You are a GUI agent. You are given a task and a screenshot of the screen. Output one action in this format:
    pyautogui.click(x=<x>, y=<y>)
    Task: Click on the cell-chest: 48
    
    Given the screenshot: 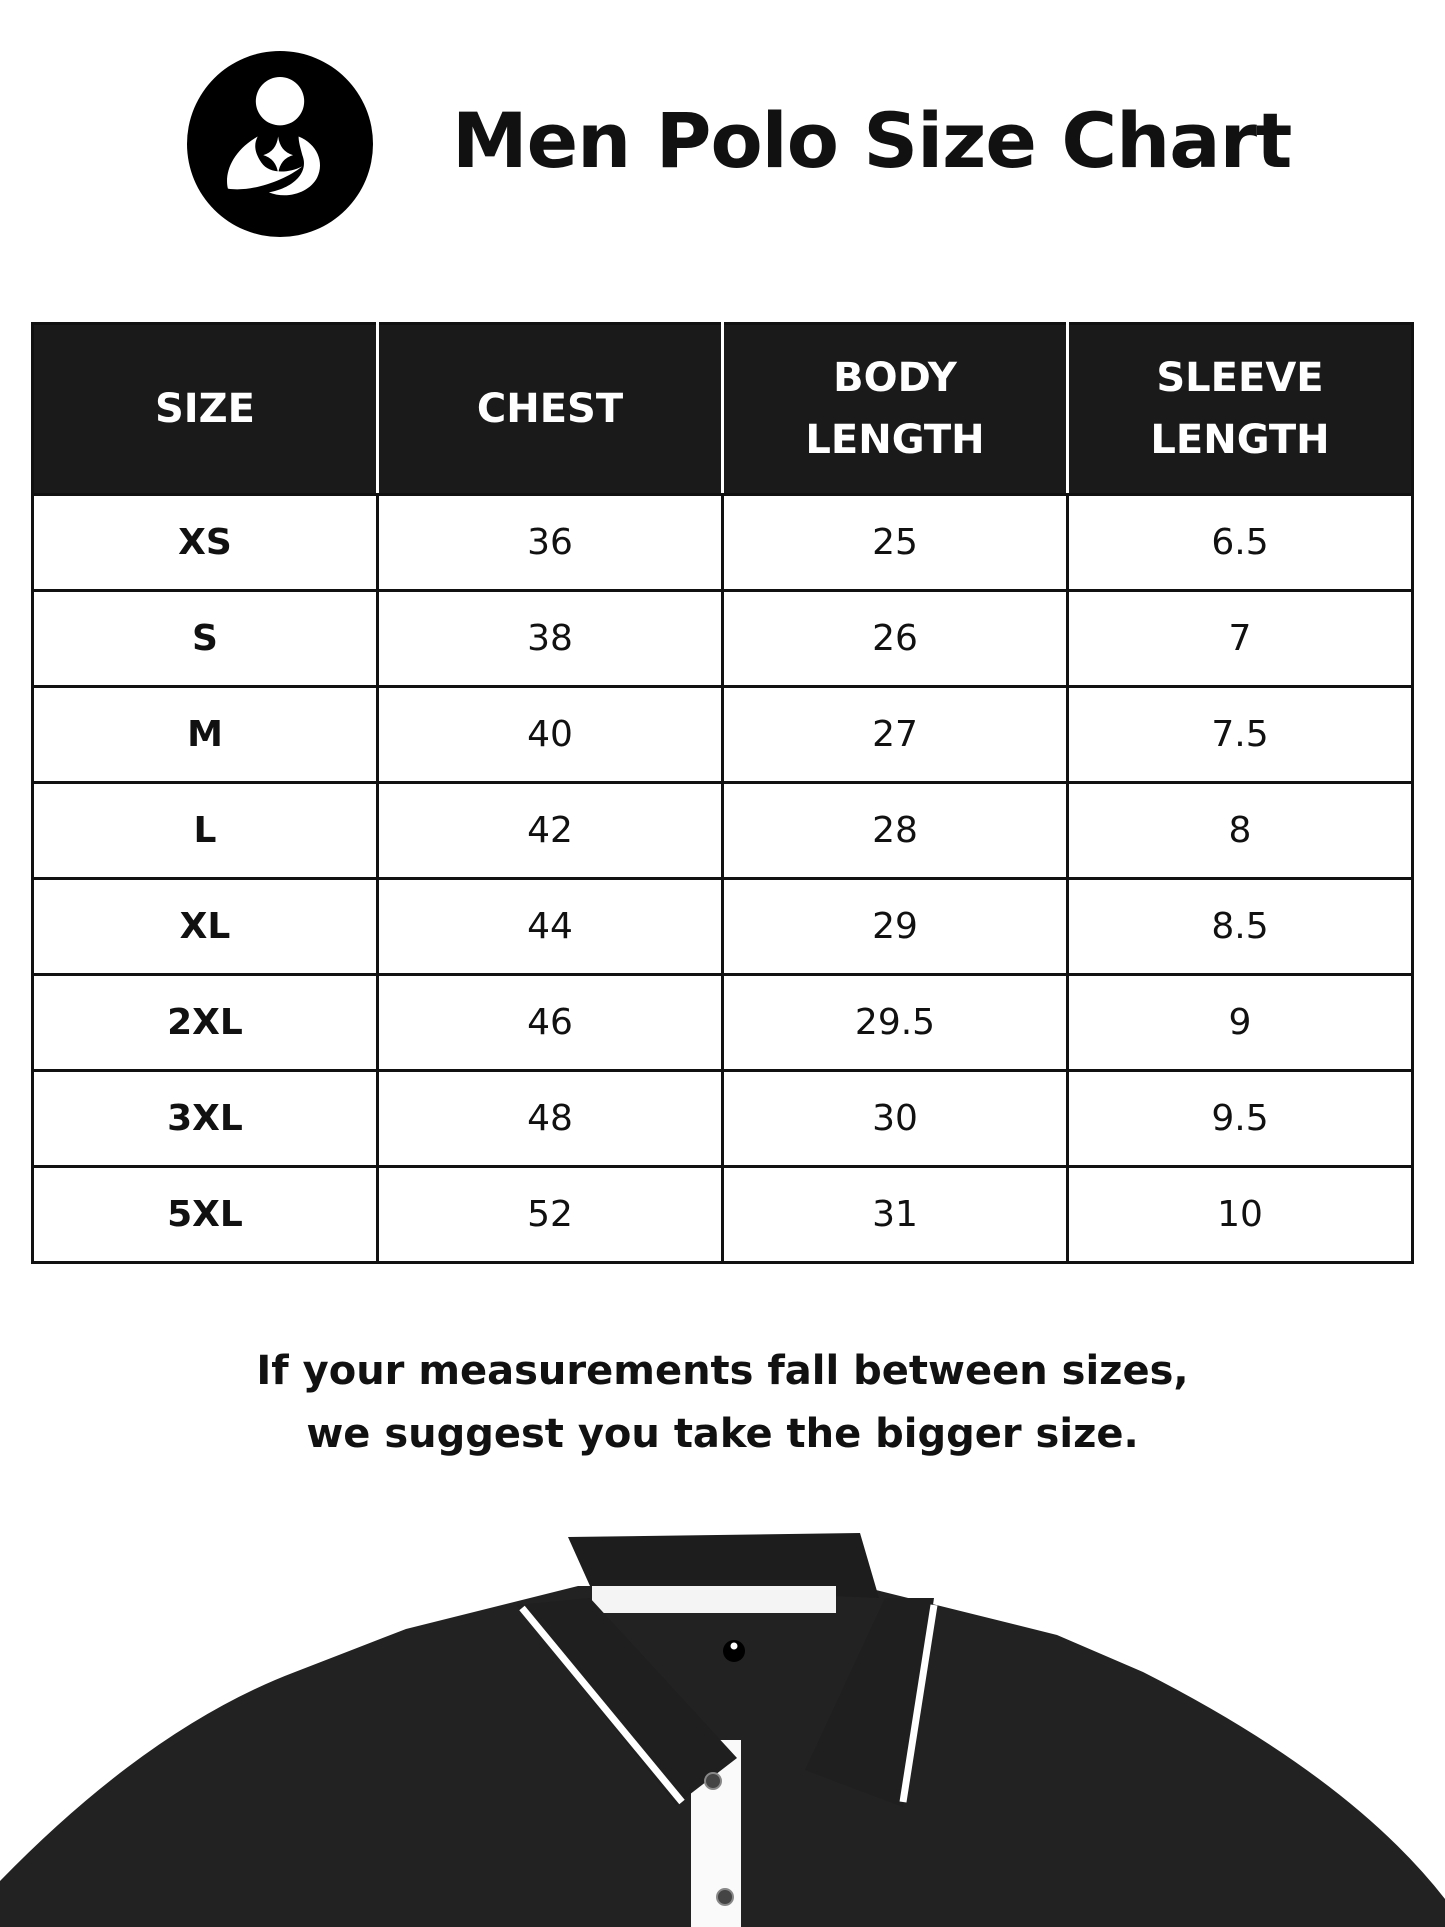 What is the action you would take?
    pyautogui.click(x=550, y=1118)
    